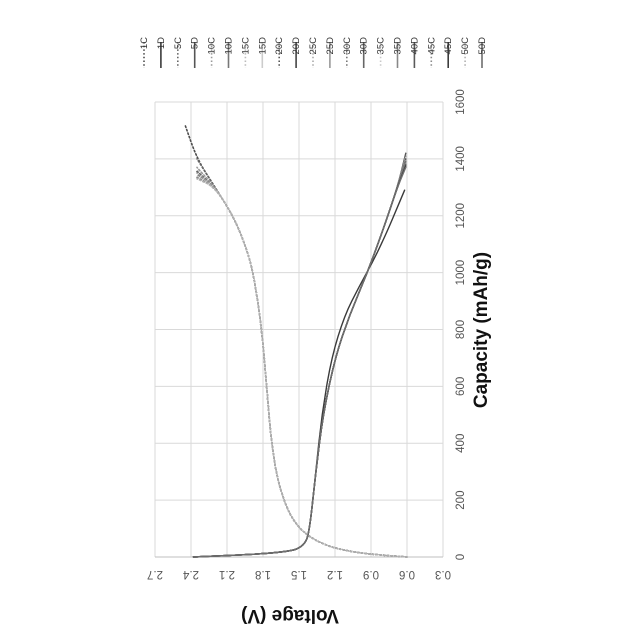 Image resolution: width=640 pixels, height=640 pixels. Describe the element at coordinates (448, 46) in the screenshot. I see `legend-label-45D: 45D` at that location.